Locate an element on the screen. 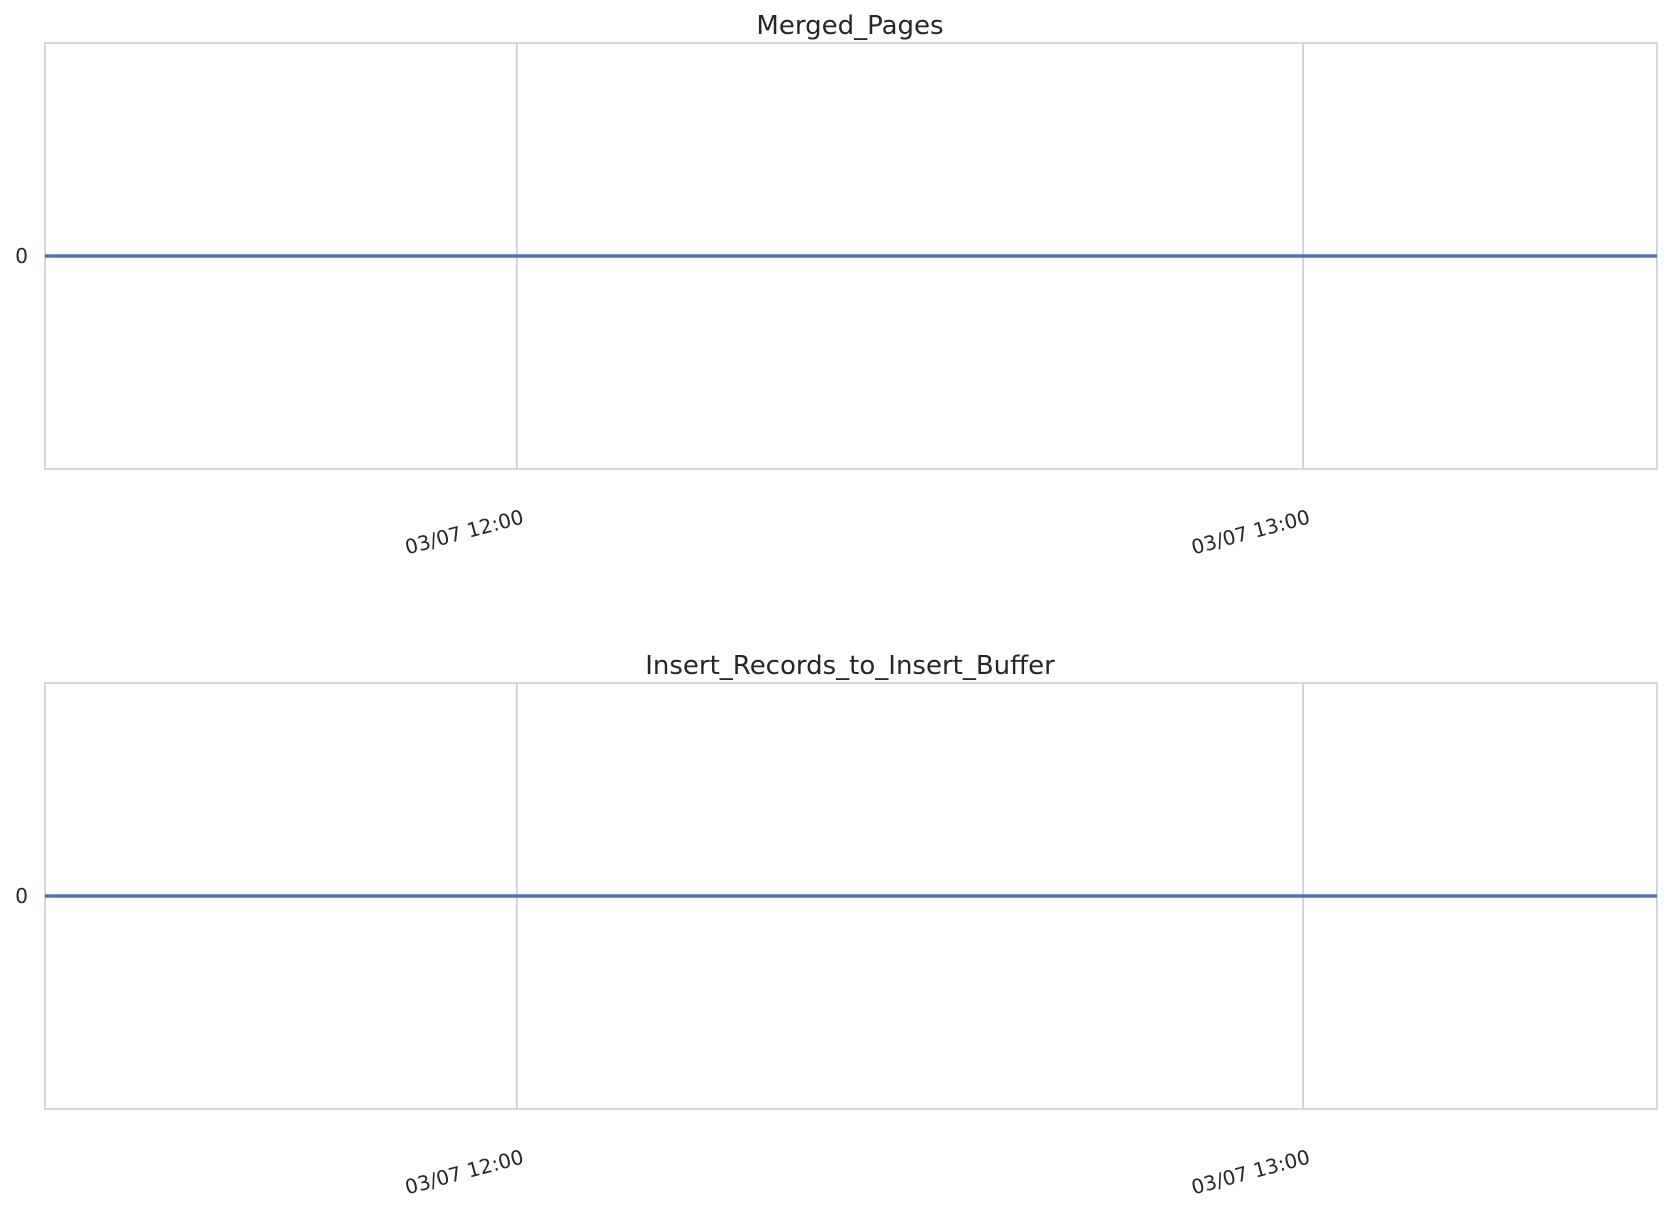 Image resolution: width=1669 pixels, height=1209 pixels. chart-title: Merged_Pages is located at coordinates (849, 26).